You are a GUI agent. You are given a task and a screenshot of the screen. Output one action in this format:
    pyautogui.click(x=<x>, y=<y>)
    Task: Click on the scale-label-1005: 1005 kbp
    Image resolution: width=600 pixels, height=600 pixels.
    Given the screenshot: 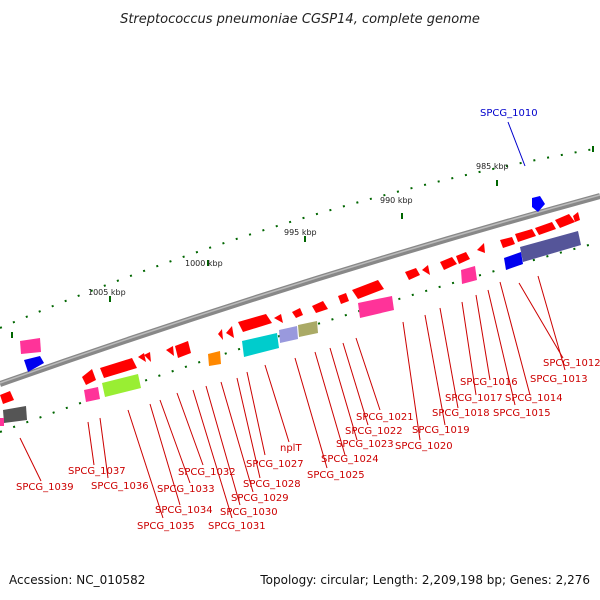 What is the action you would take?
    pyautogui.click(x=107, y=292)
    